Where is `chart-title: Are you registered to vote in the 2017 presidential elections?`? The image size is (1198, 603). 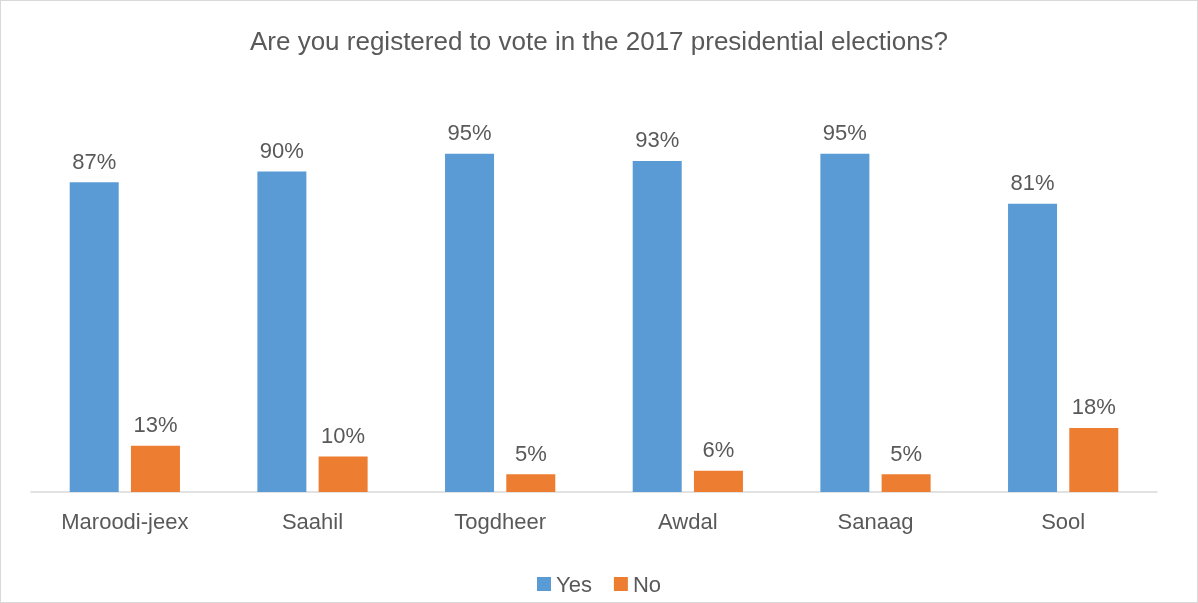
chart-title: Are you registered to vote in the 2017 presidential elections? is located at coordinates (599, 41).